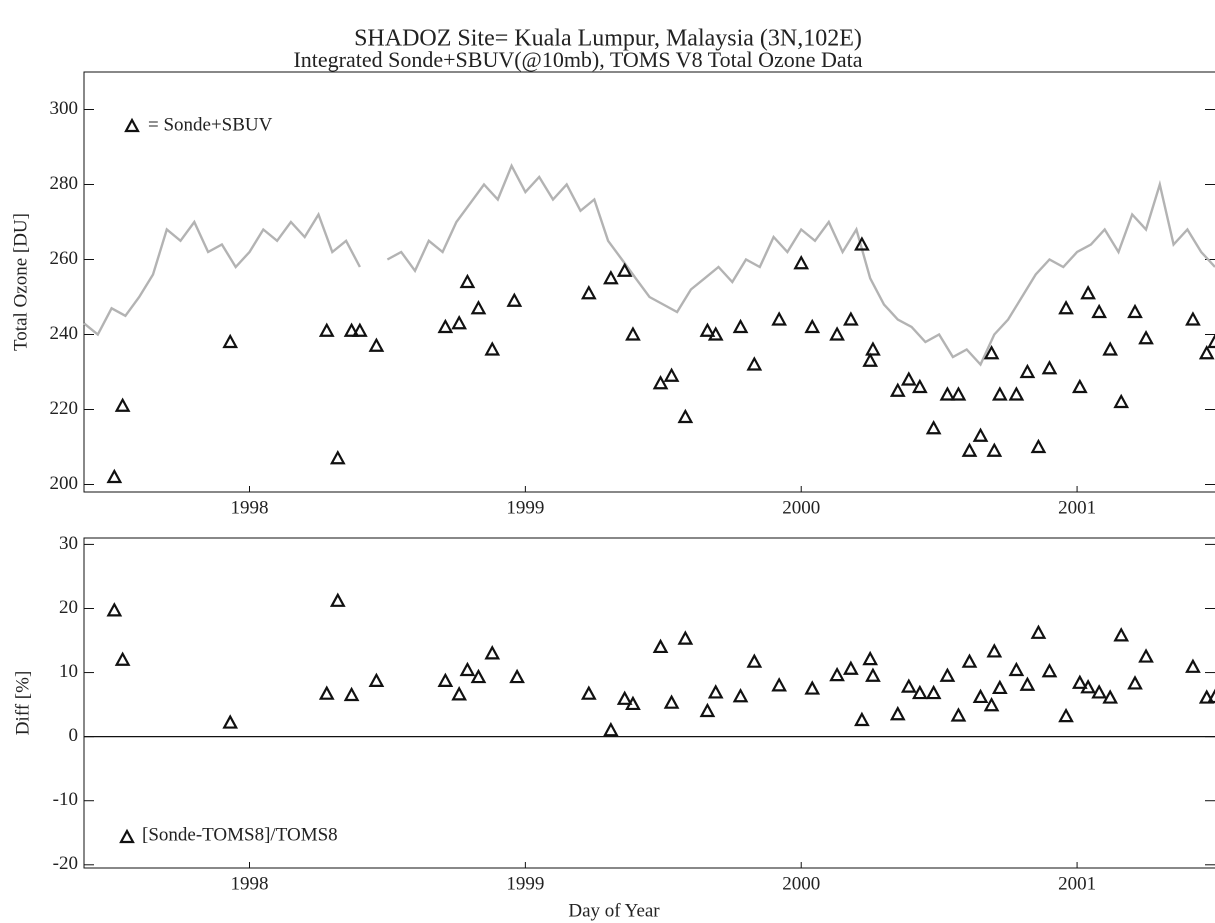  What do you see at coordinates (64, 483) in the screenshot?
I see `y-tick-label: 200` at bounding box center [64, 483].